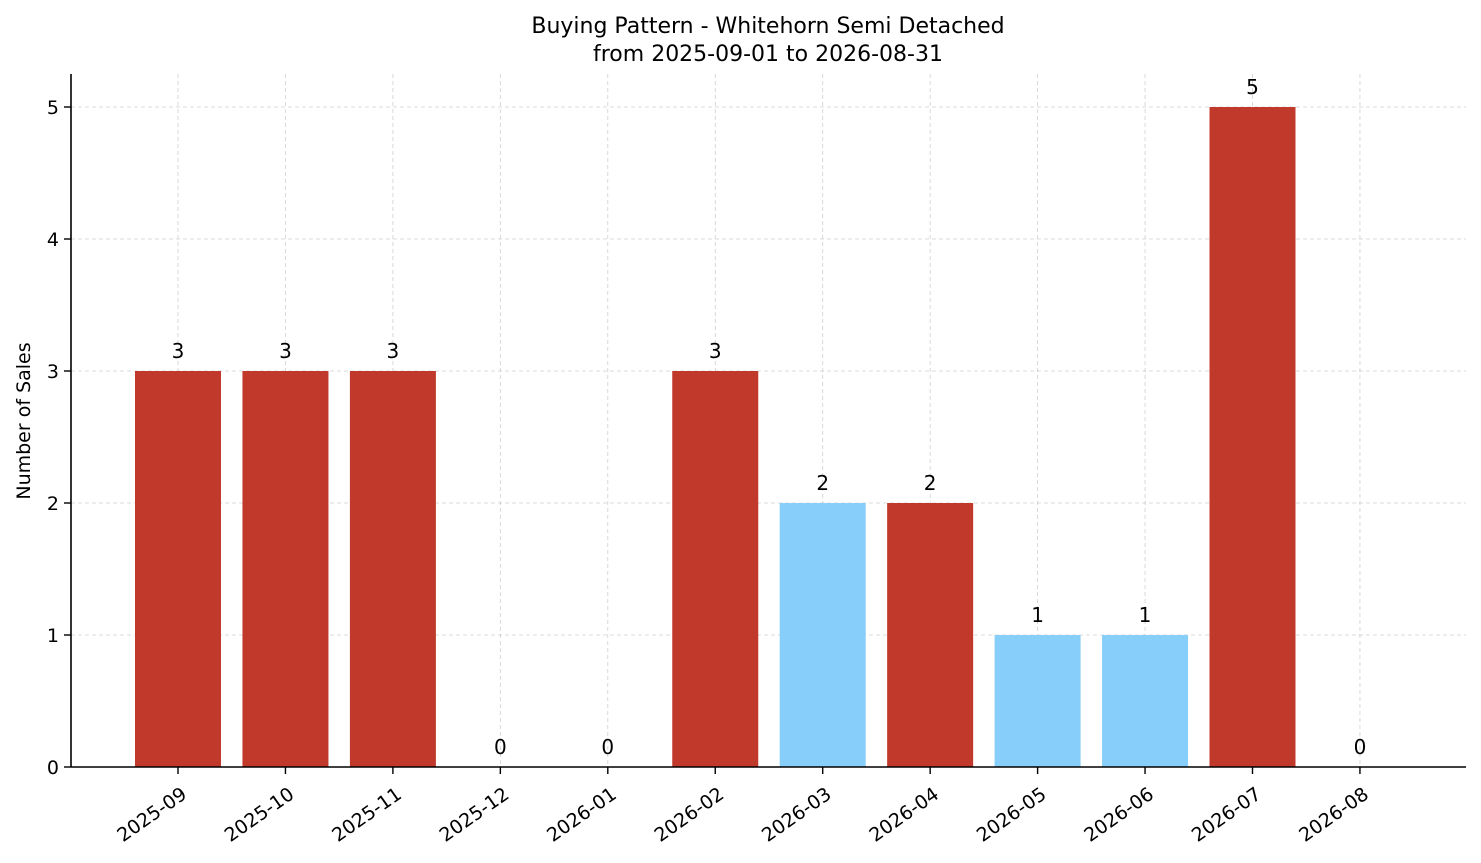 The image size is (1481, 863). What do you see at coordinates (53, 504) in the screenshot?
I see `y-tick-label: 2` at bounding box center [53, 504].